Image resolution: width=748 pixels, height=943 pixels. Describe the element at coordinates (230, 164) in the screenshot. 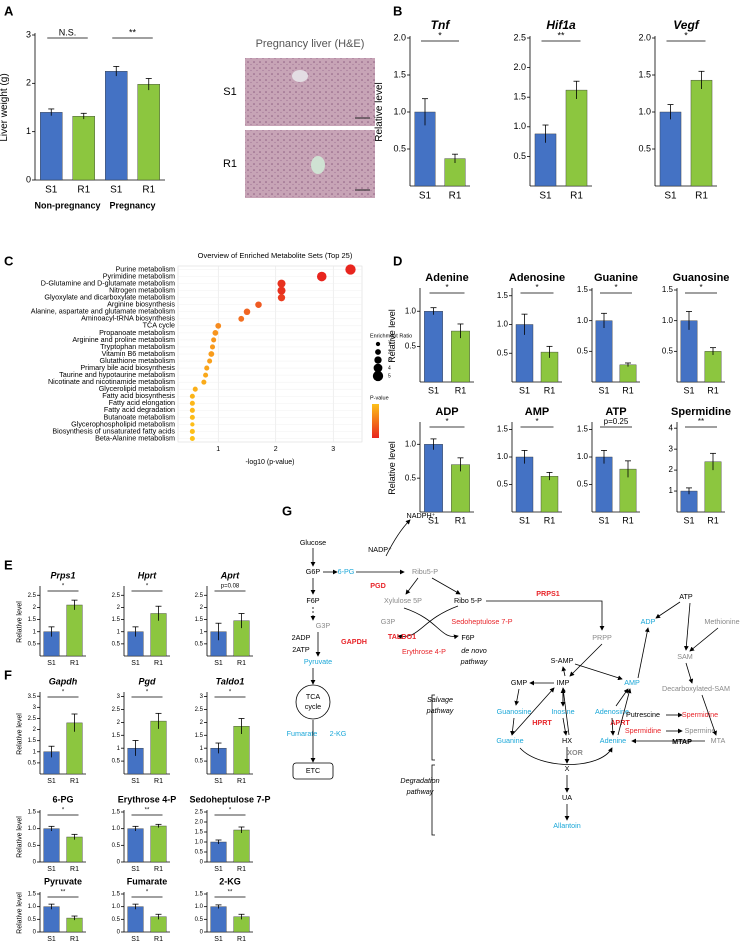

I see `image-label: R1` at that location.